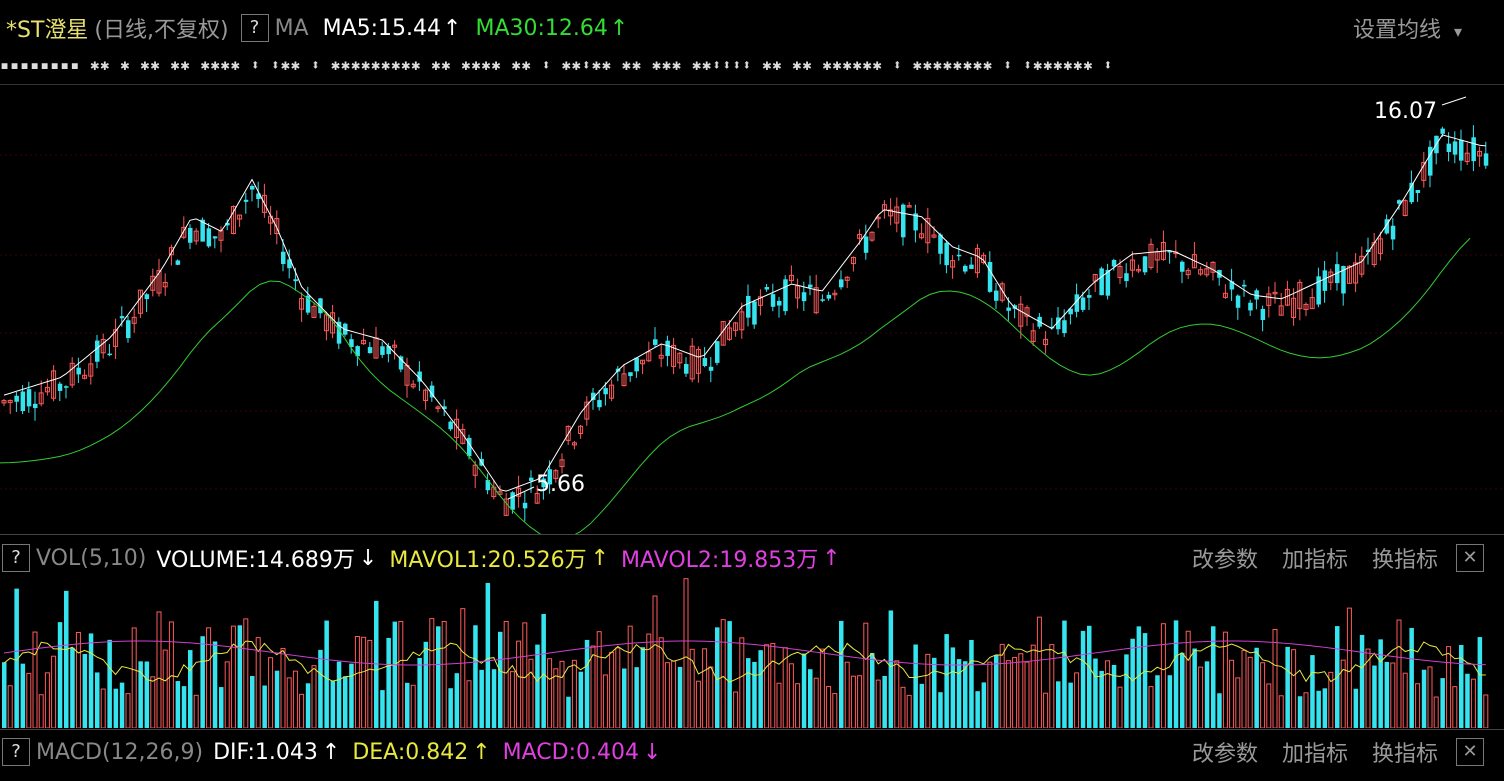 This screenshot has height=781, width=1504. What do you see at coordinates (1314, 560) in the screenshot?
I see `vol-add-indicator-button: 加指标` at bounding box center [1314, 560].